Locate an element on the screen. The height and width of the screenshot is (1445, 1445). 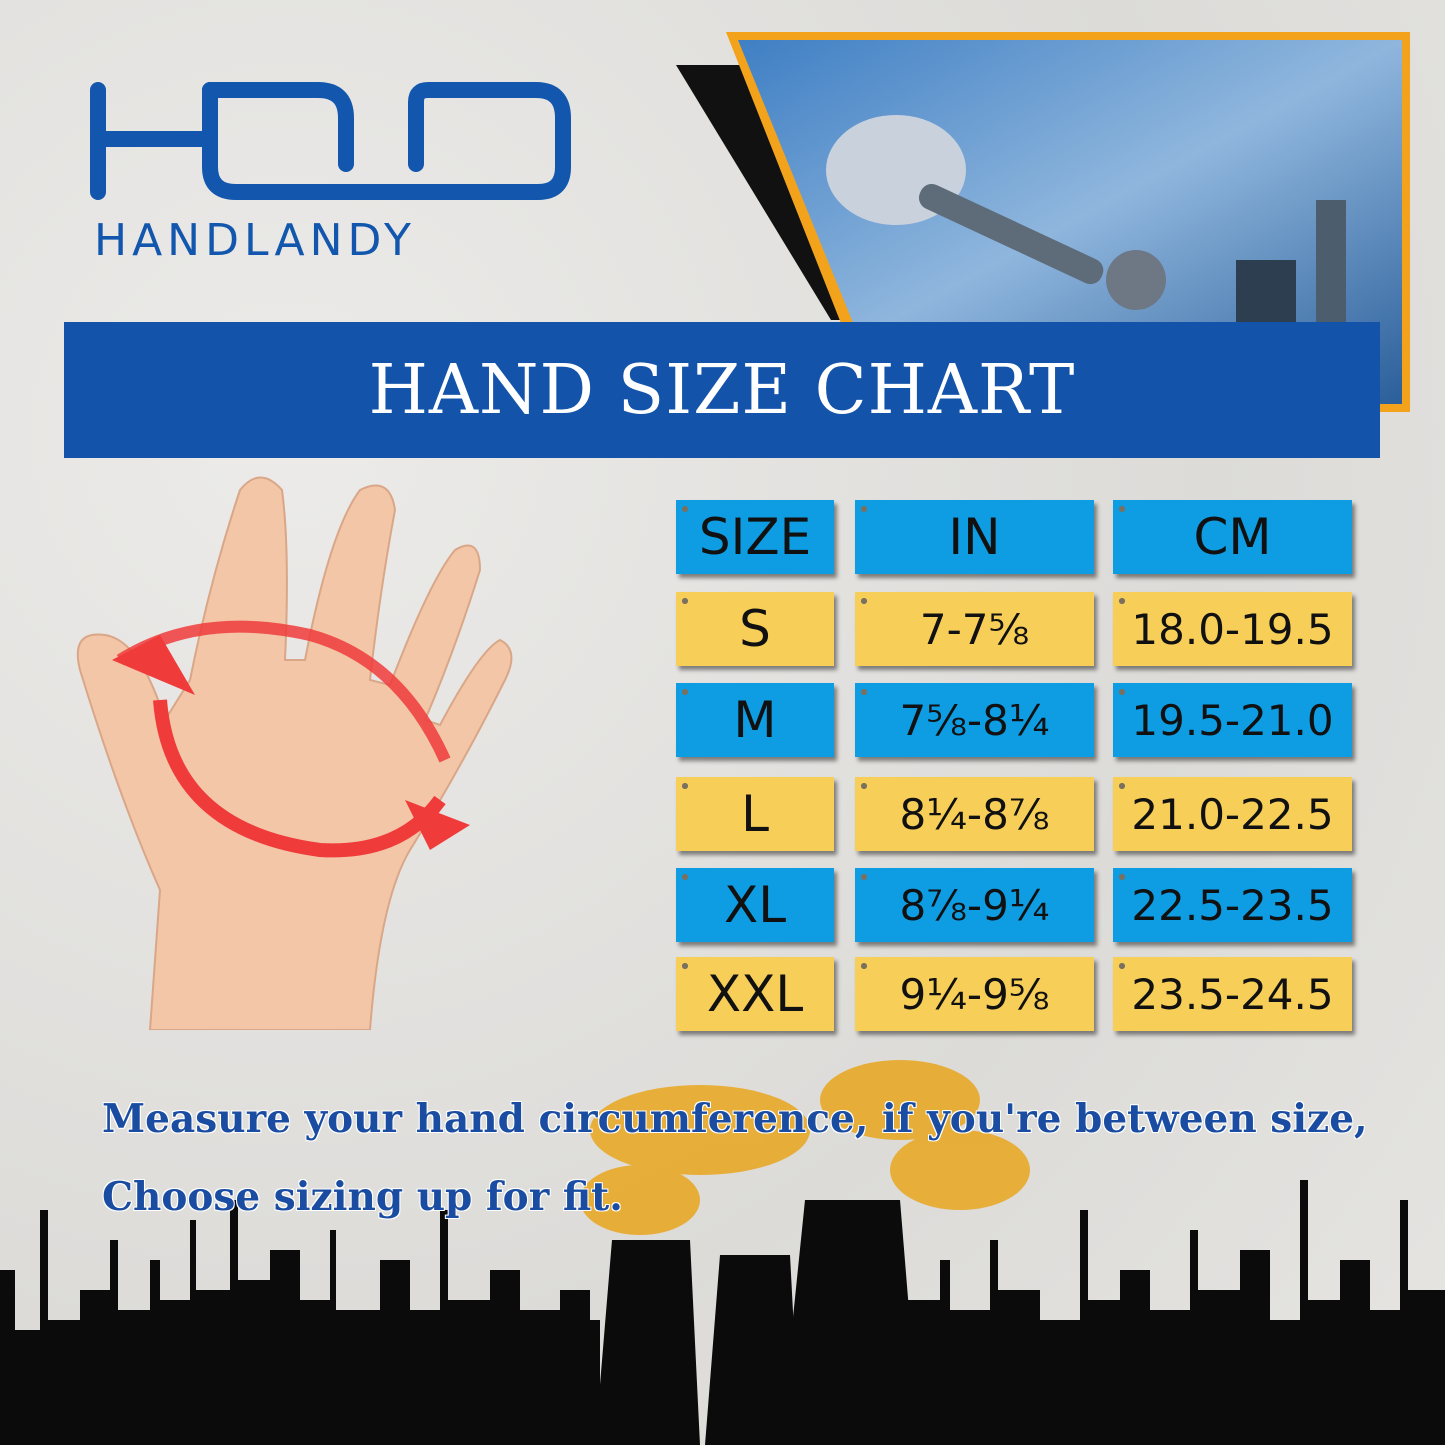
cm-cell: 18.0-19.5 is located at coordinates (1232, 629).